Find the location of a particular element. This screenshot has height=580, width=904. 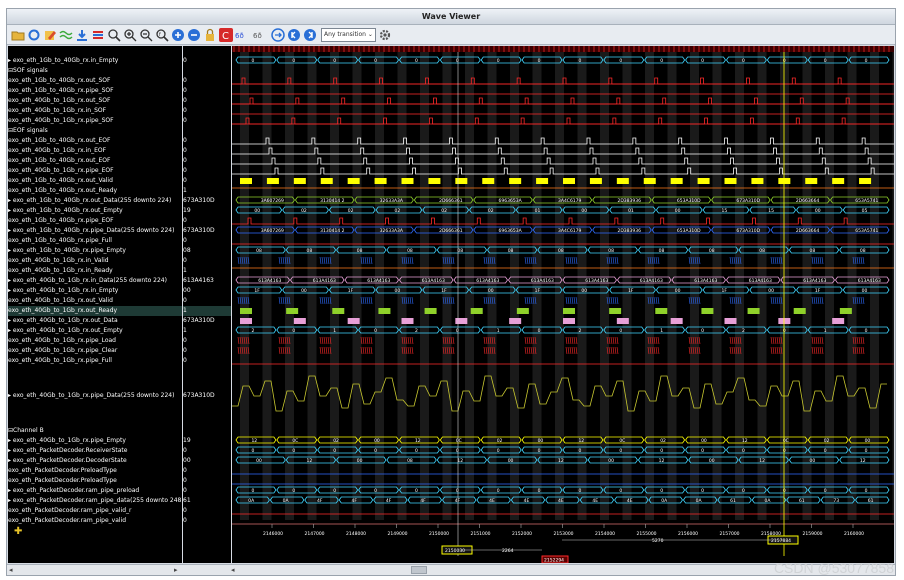

horizontal-scrollbar: ◂ ▸ ◂ is located at coordinates (451, 569).